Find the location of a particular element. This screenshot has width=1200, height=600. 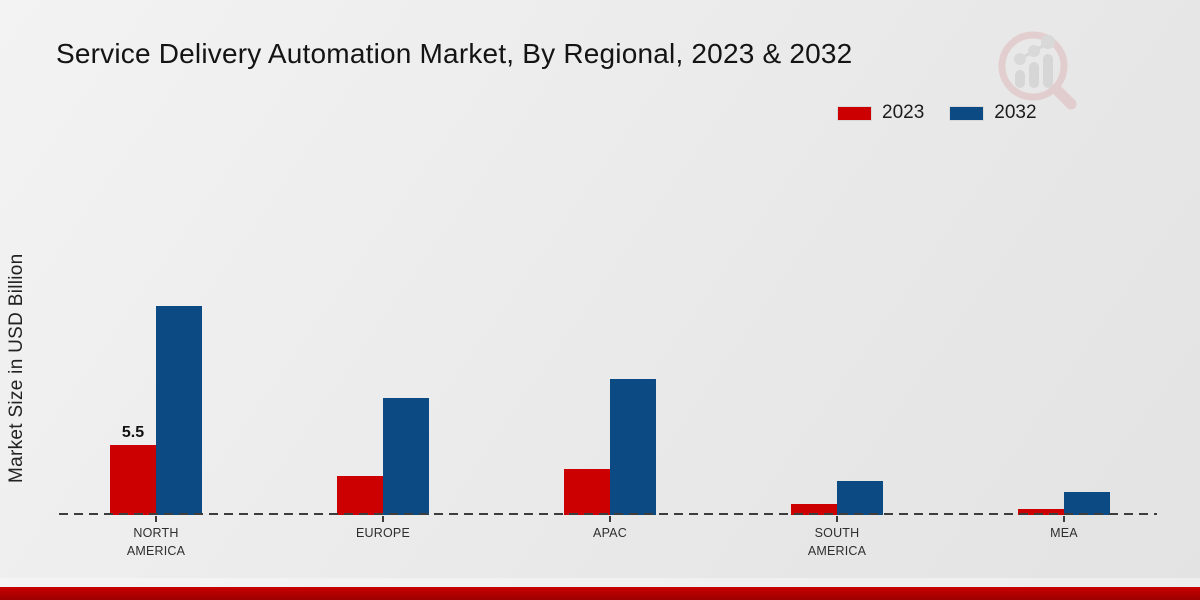

x-axis-tick-apac is located at coordinates (610, 519).